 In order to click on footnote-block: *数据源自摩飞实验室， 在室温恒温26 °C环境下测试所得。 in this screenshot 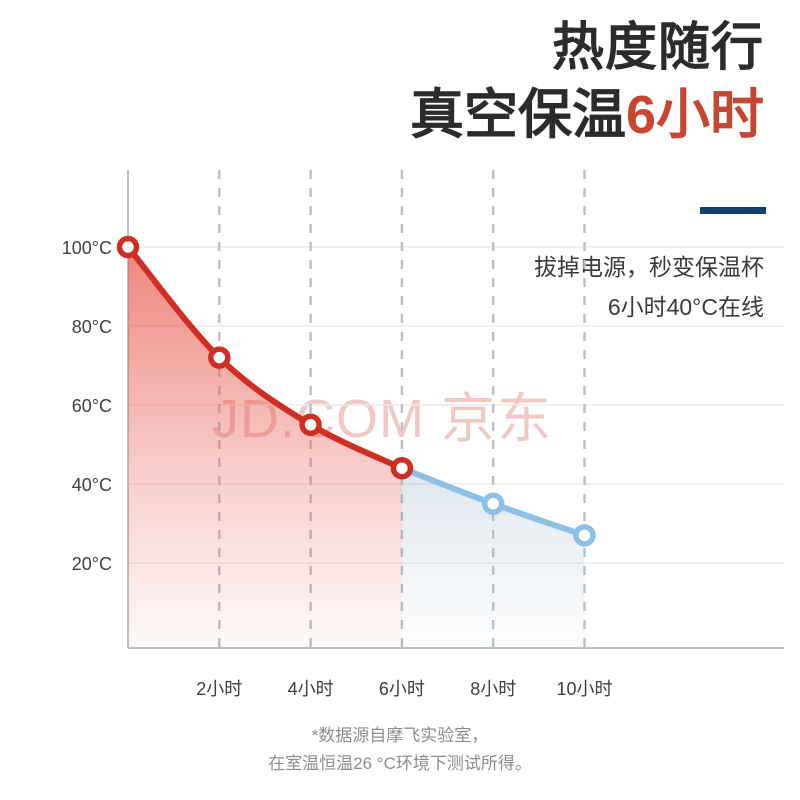, I will do `click(400, 750)`.